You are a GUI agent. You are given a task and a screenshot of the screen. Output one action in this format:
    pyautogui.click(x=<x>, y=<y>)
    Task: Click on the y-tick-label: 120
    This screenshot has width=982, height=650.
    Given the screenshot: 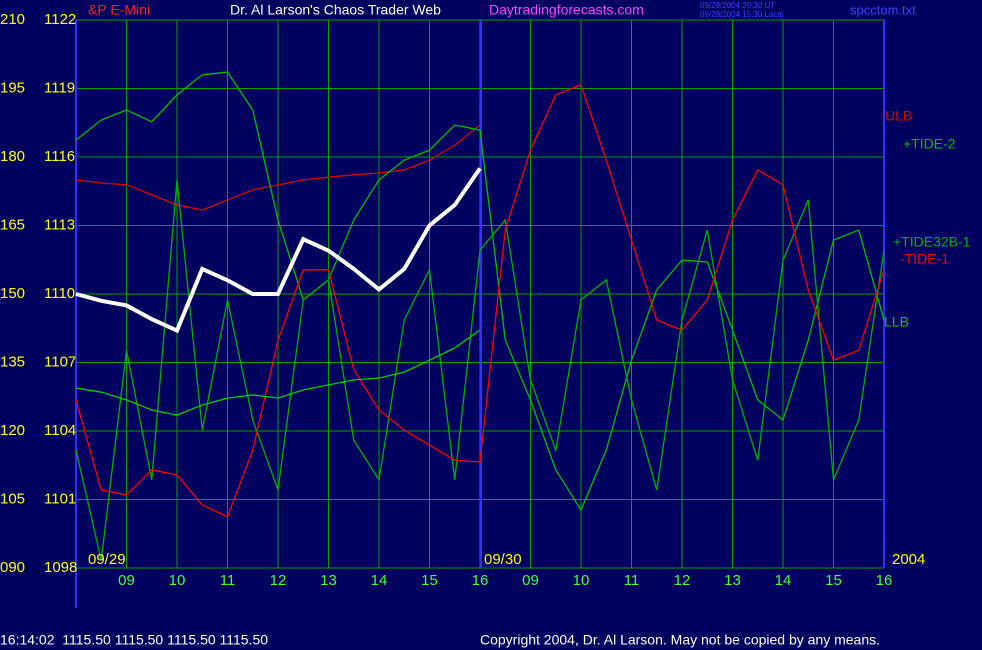 What is the action you would take?
    pyautogui.click(x=12, y=430)
    